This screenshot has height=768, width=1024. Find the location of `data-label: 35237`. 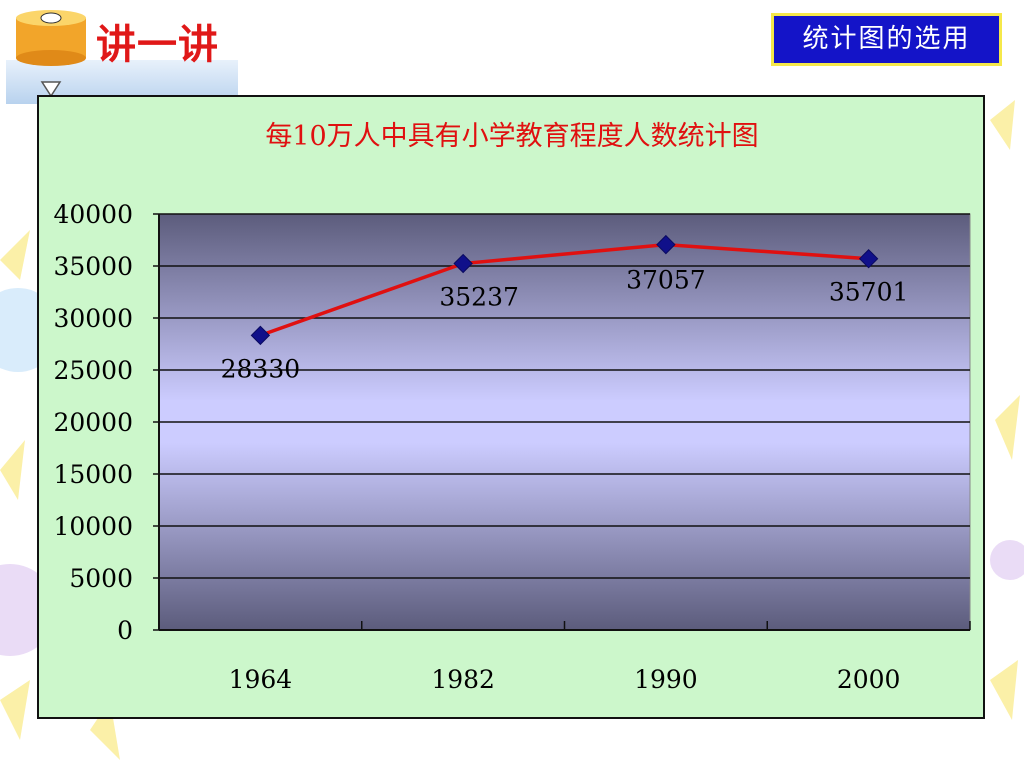

data-label: 35237 is located at coordinates (479, 297).